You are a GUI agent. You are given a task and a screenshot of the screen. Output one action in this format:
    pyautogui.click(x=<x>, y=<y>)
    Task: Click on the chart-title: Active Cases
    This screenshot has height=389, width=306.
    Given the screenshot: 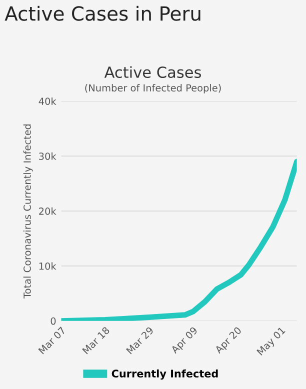 What is the action you would take?
    pyautogui.click(x=152, y=72)
    